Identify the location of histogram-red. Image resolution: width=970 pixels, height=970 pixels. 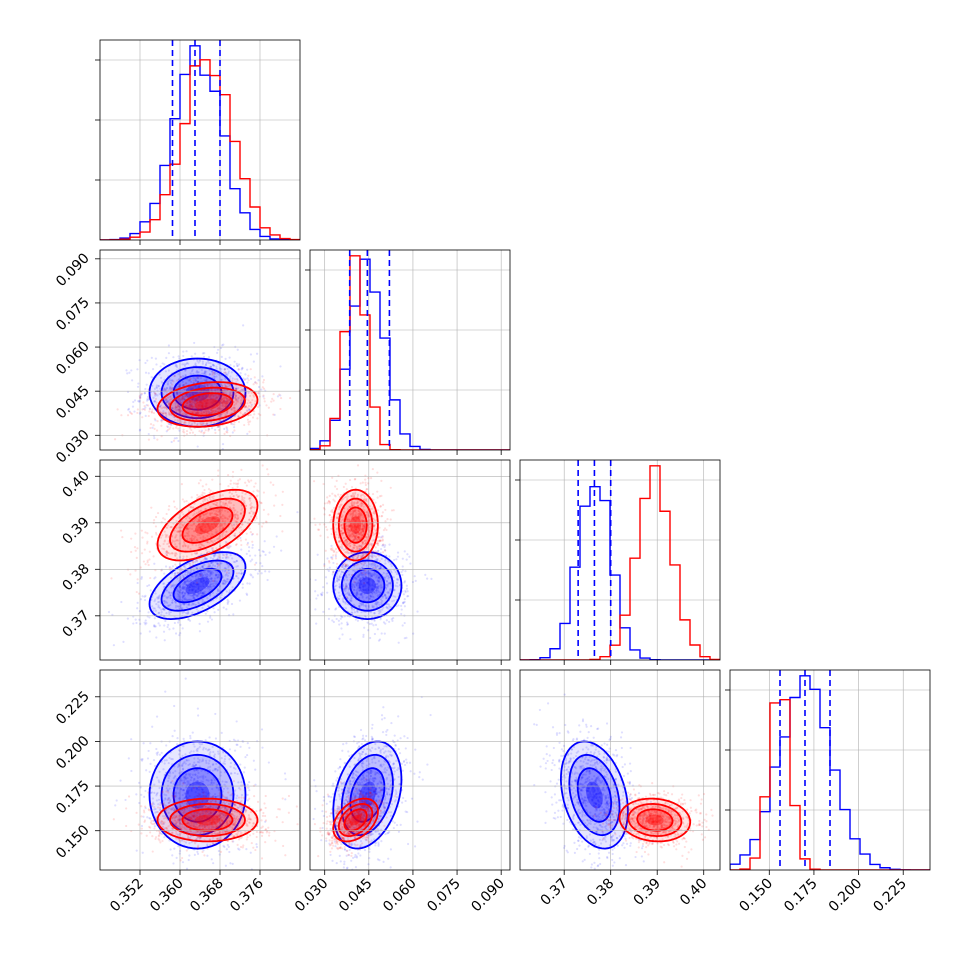
(410, 352).